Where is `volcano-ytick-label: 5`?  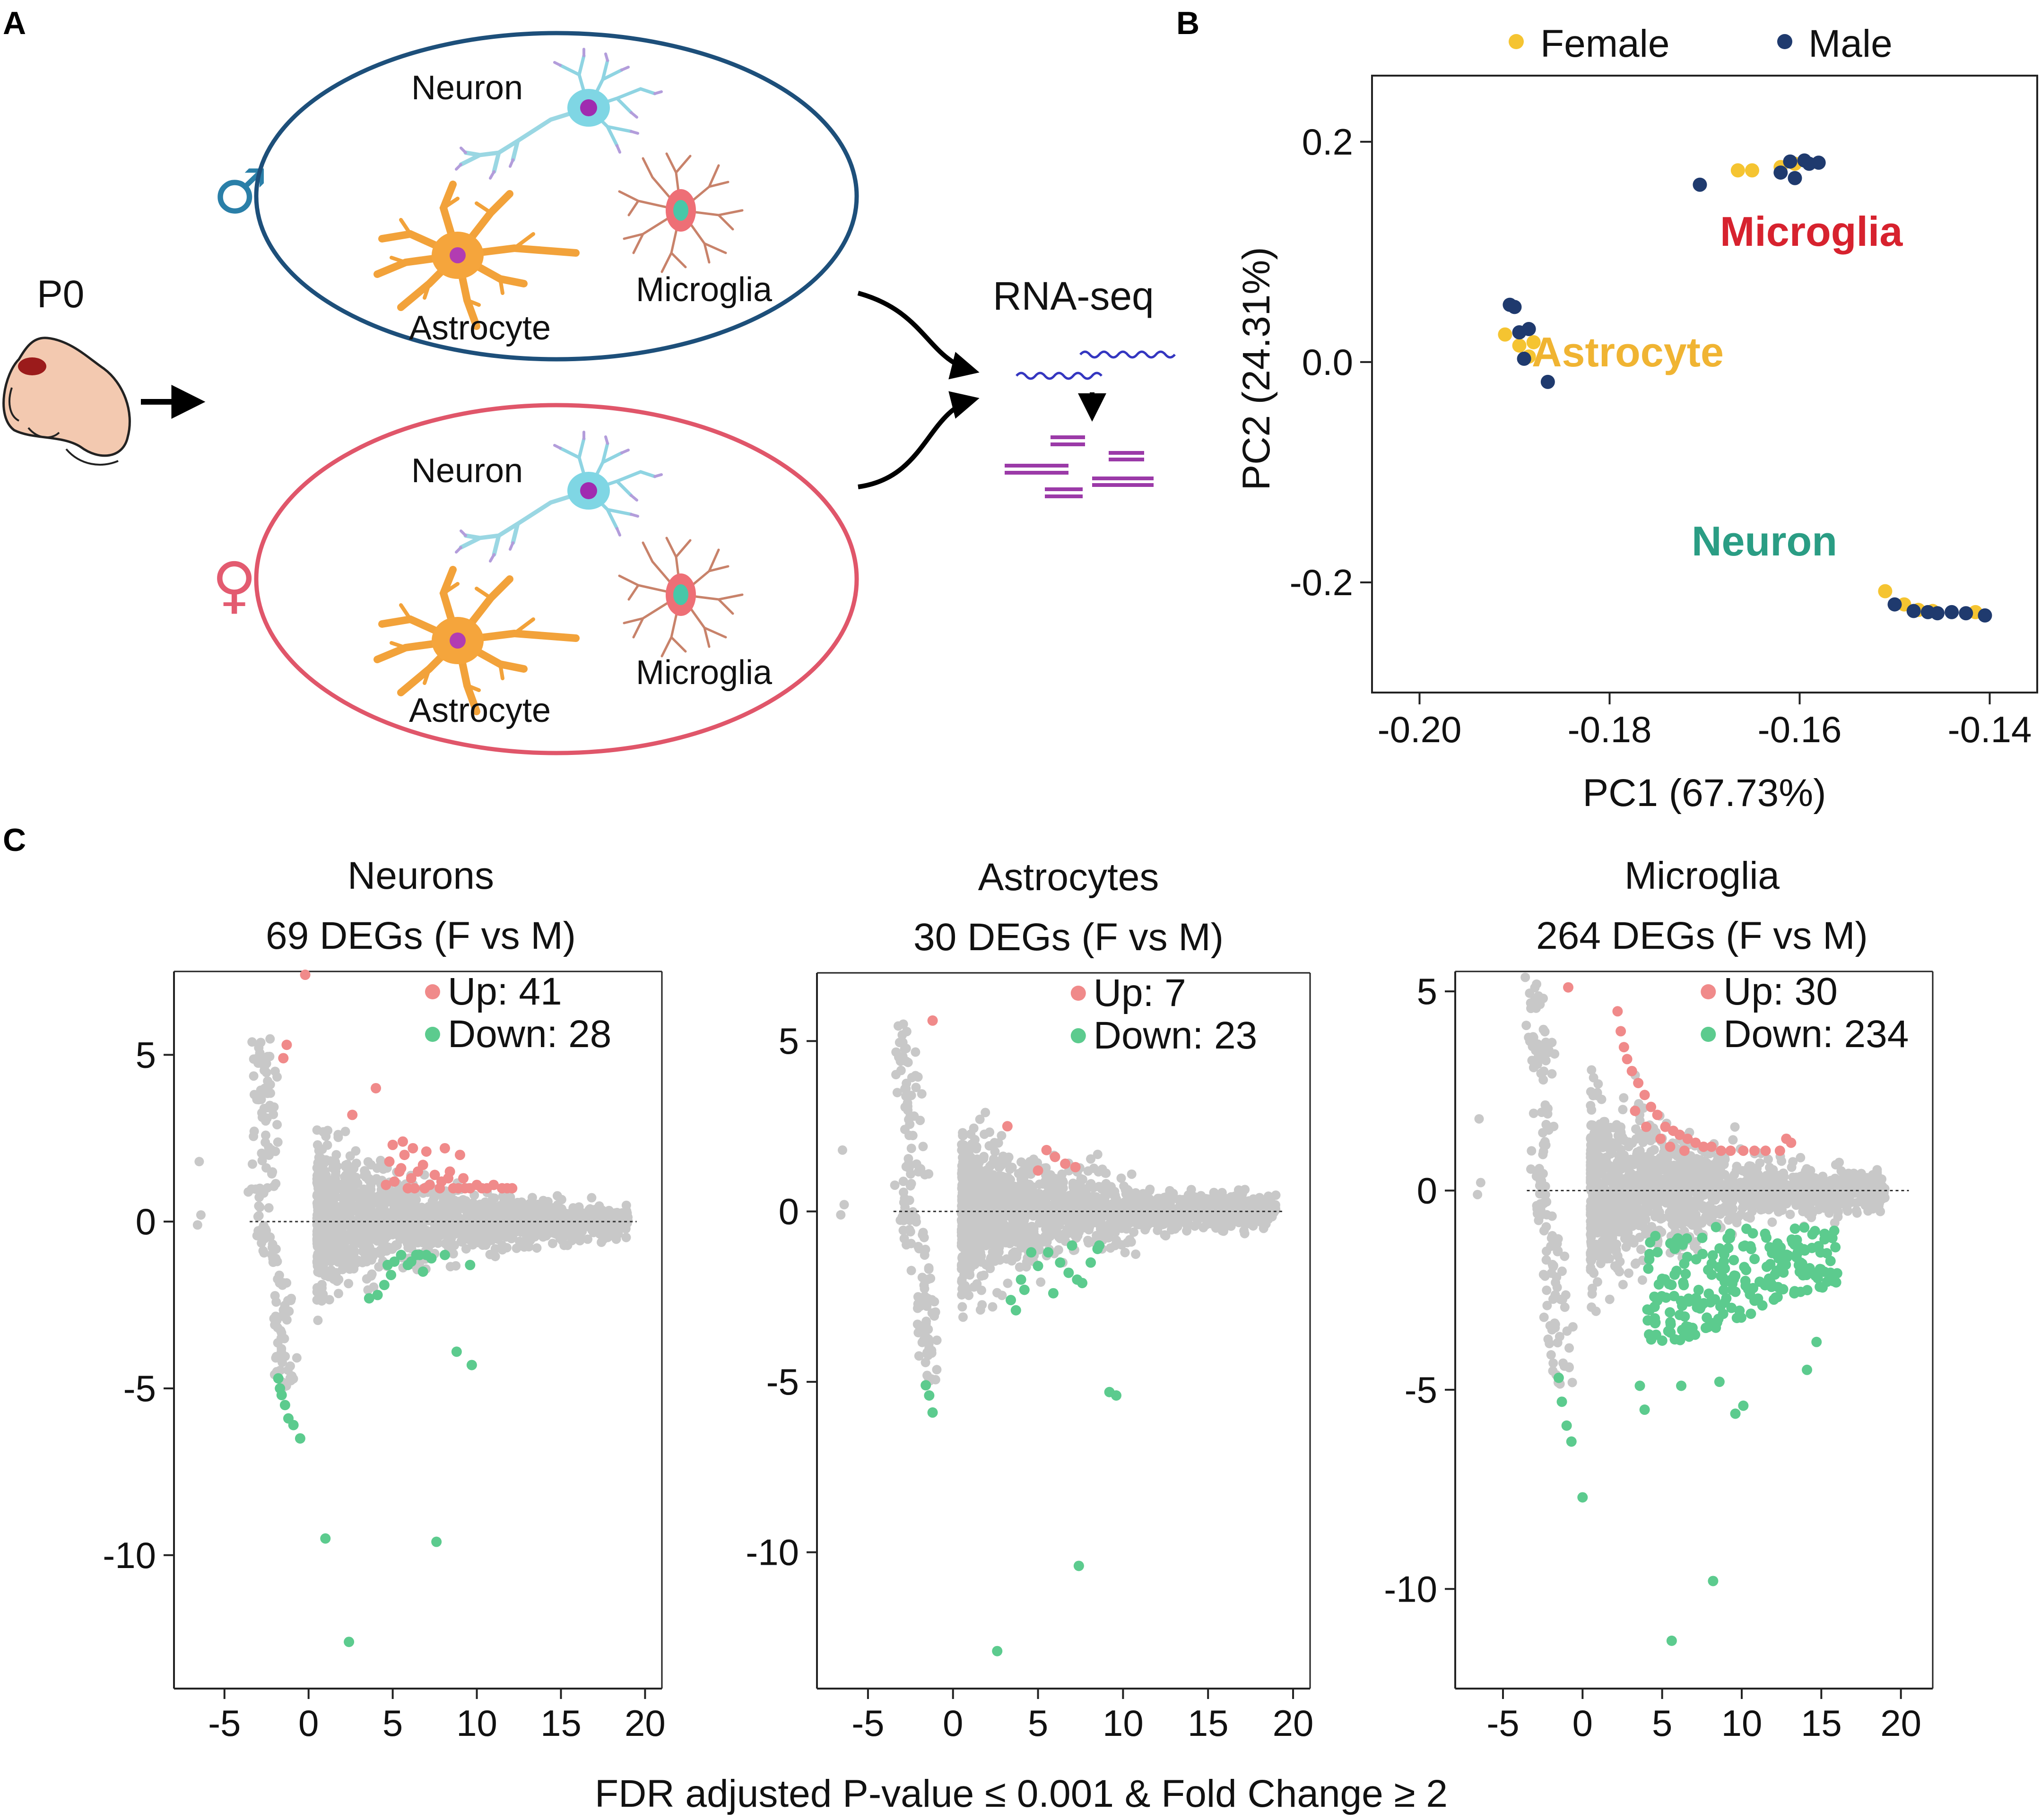 volcano-ytick-label: 5 is located at coordinates (1427, 991).